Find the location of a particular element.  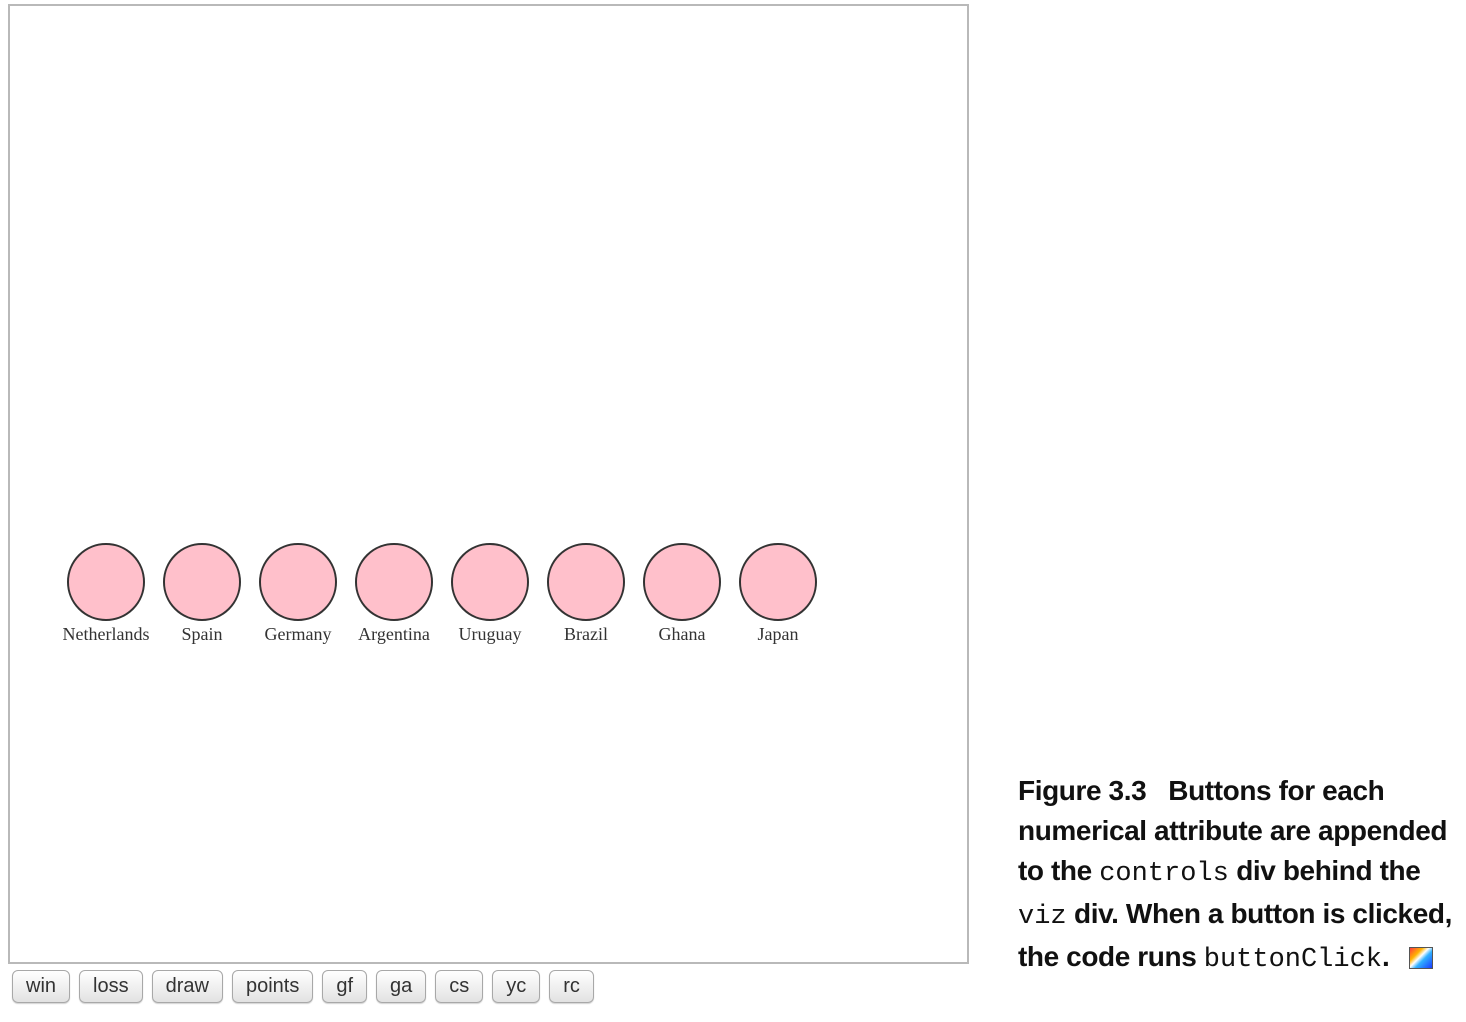

team-circle-japan is located at coordinates (778, 582).